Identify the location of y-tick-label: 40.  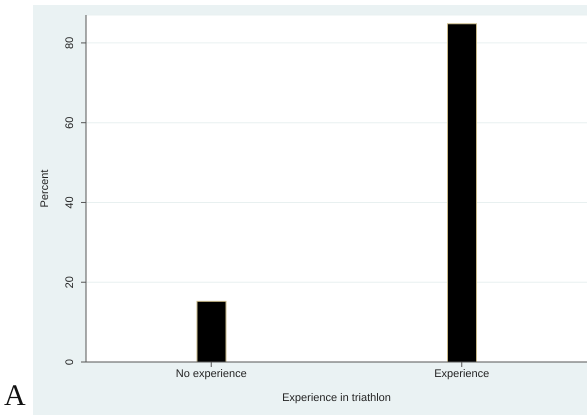
(70, 202).